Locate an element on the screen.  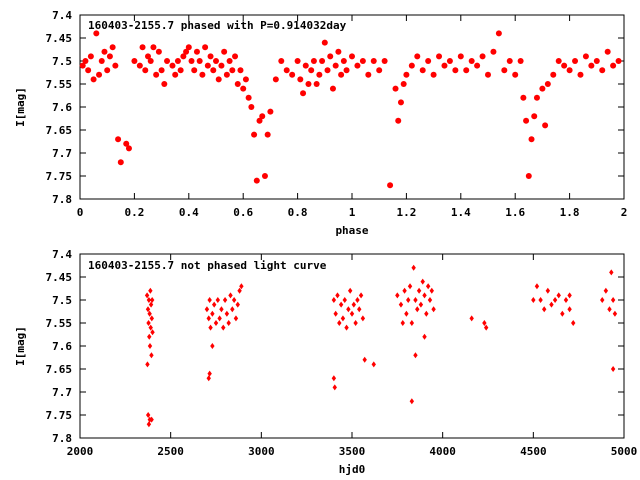
x-tick-label: 3500 is located at coordinates (352, 451).